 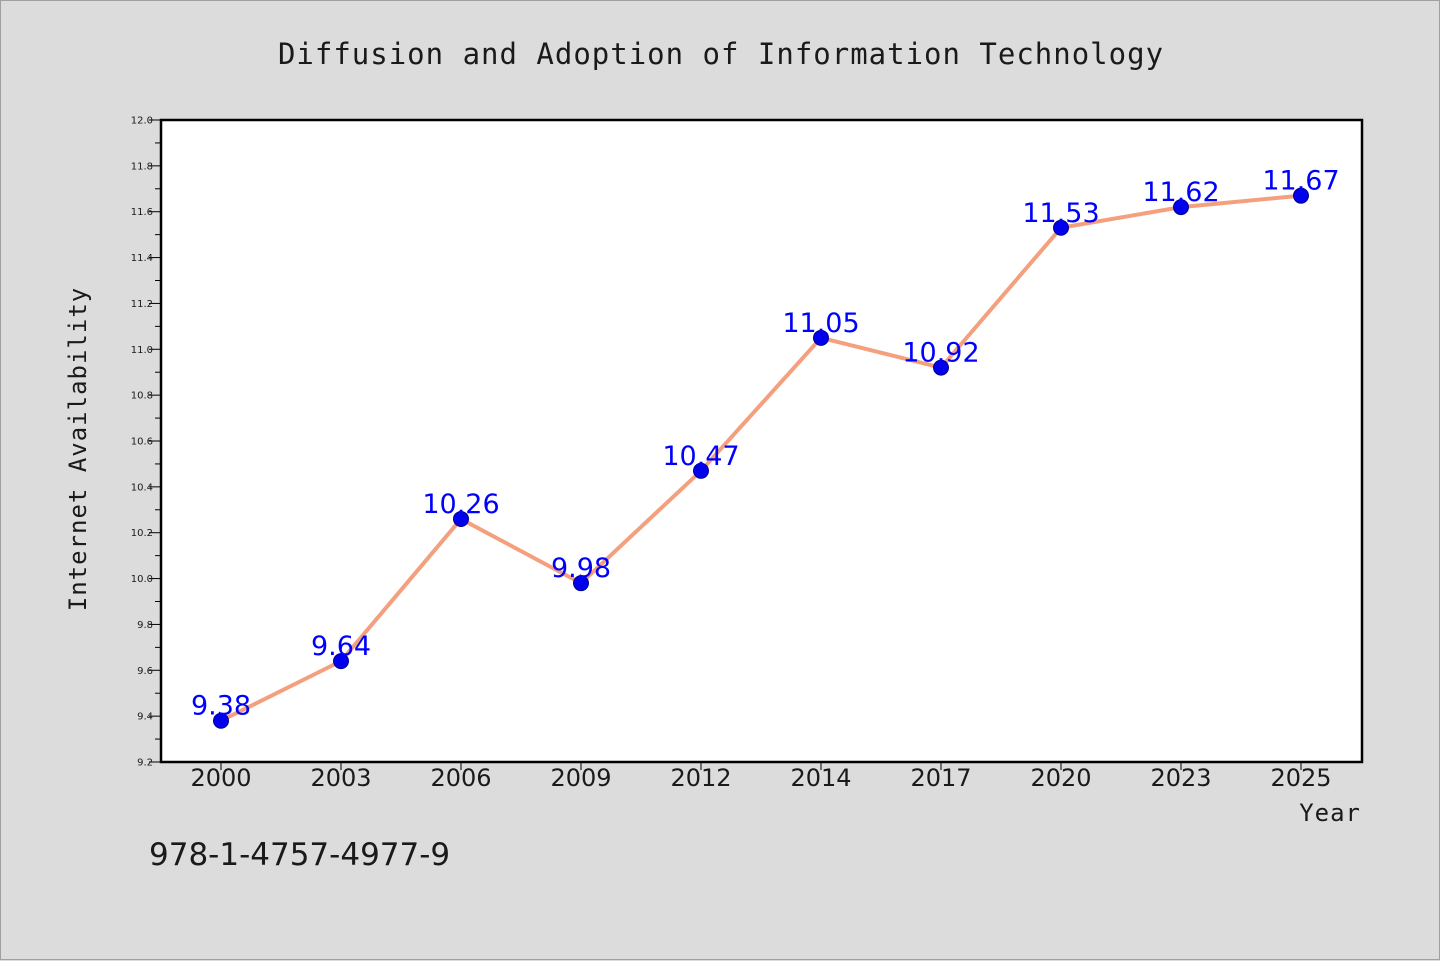 What do you see at coordinates (1330, 813) in the screenshot?
I see `x-axis-title: Year` at bounding box center [1330, 813].